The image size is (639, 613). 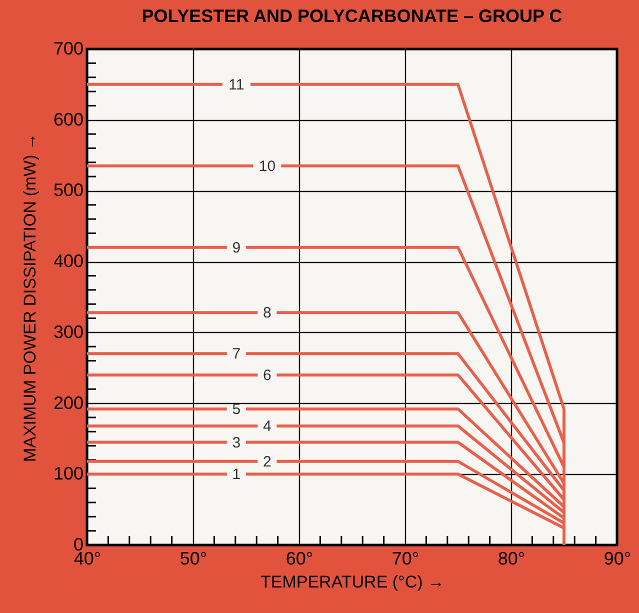 What do you see at coordinates (618, 558) in the screenshot?
I see `x-tick-label: 90°` at bounding box center [618, 558].